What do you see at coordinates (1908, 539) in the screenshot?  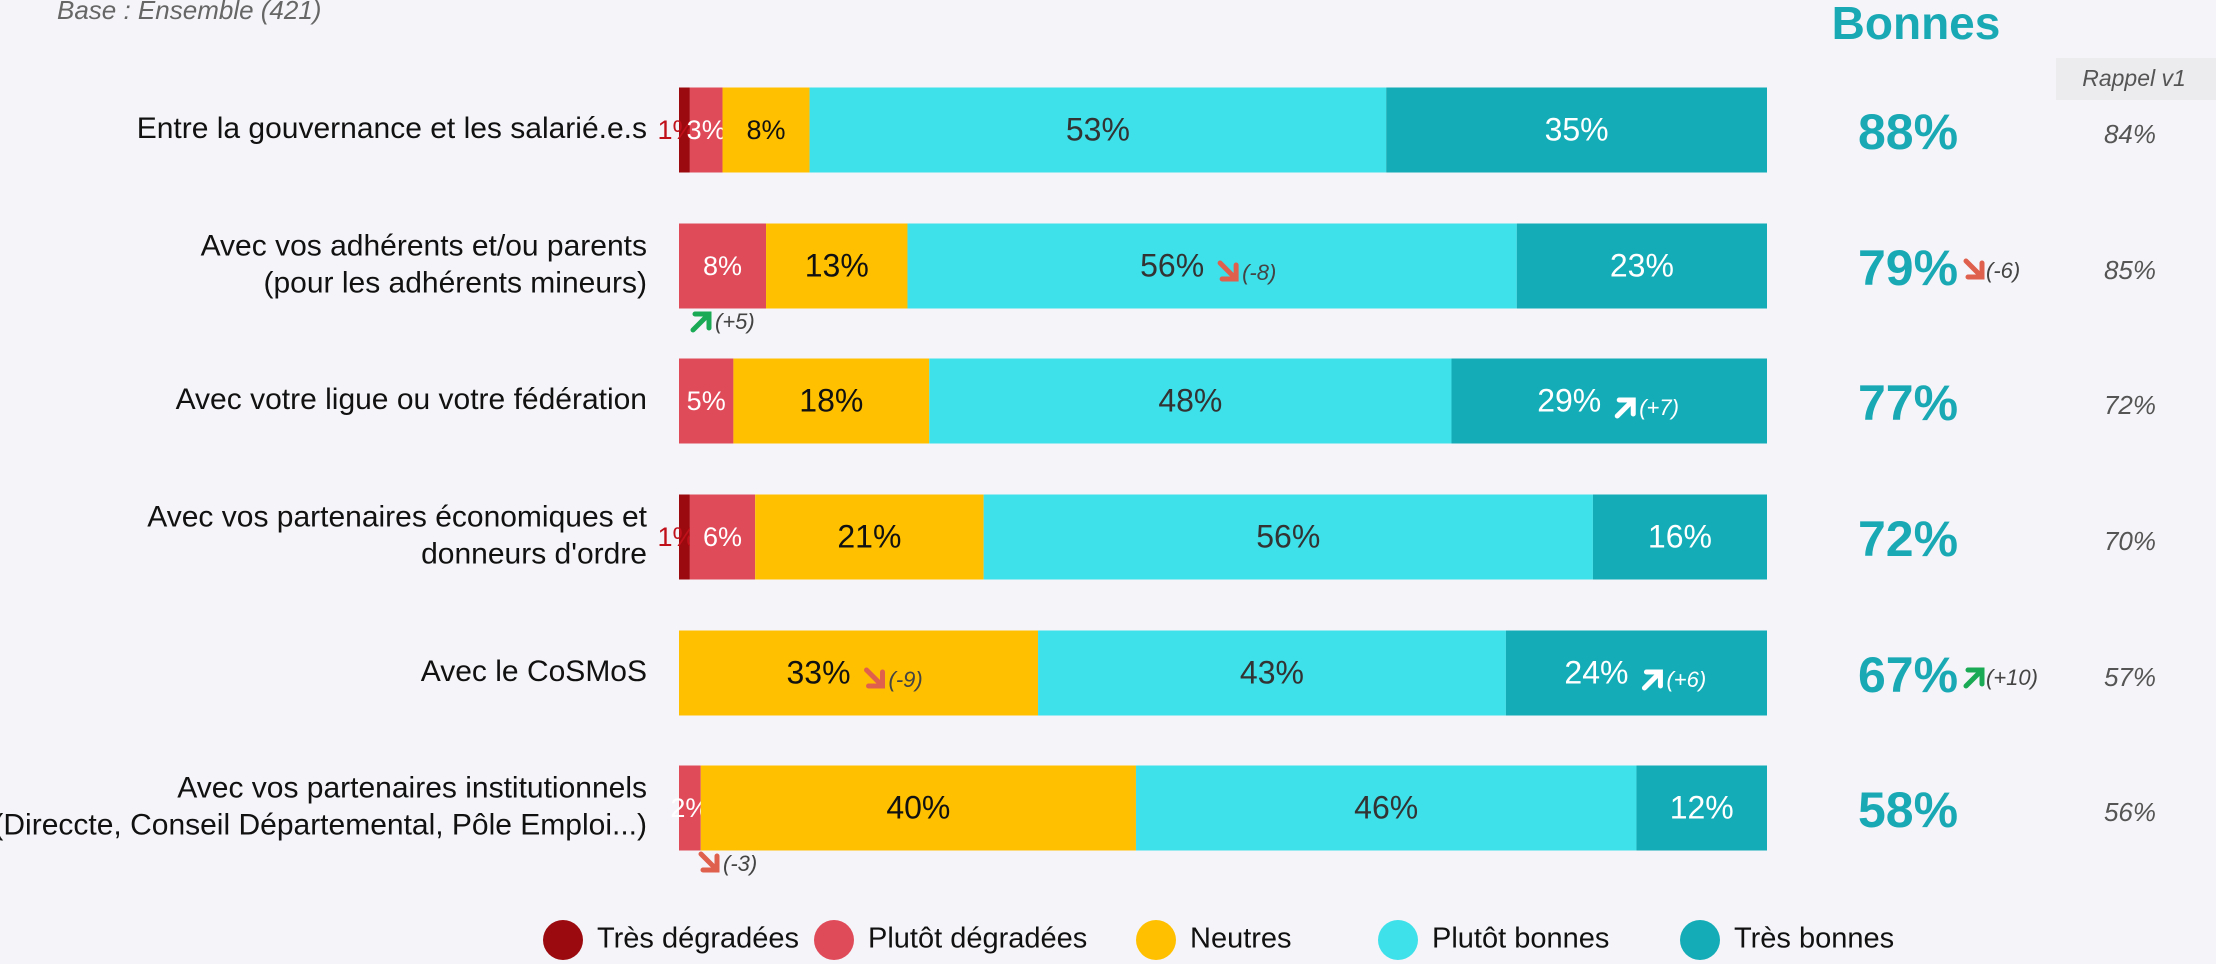 I see `total-value: 72%` at bounding box center [1908, 539].